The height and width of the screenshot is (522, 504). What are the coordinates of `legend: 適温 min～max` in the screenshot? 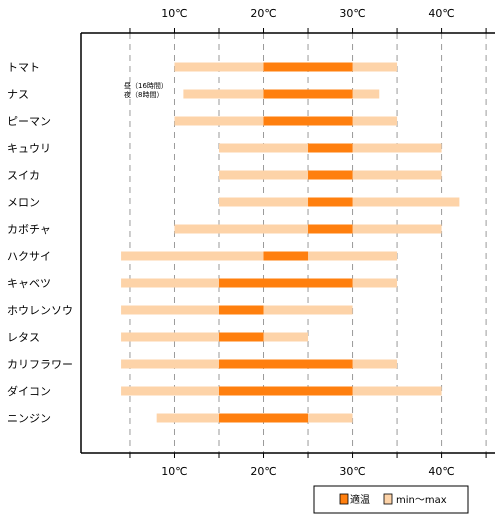 It's located at (391, 499).